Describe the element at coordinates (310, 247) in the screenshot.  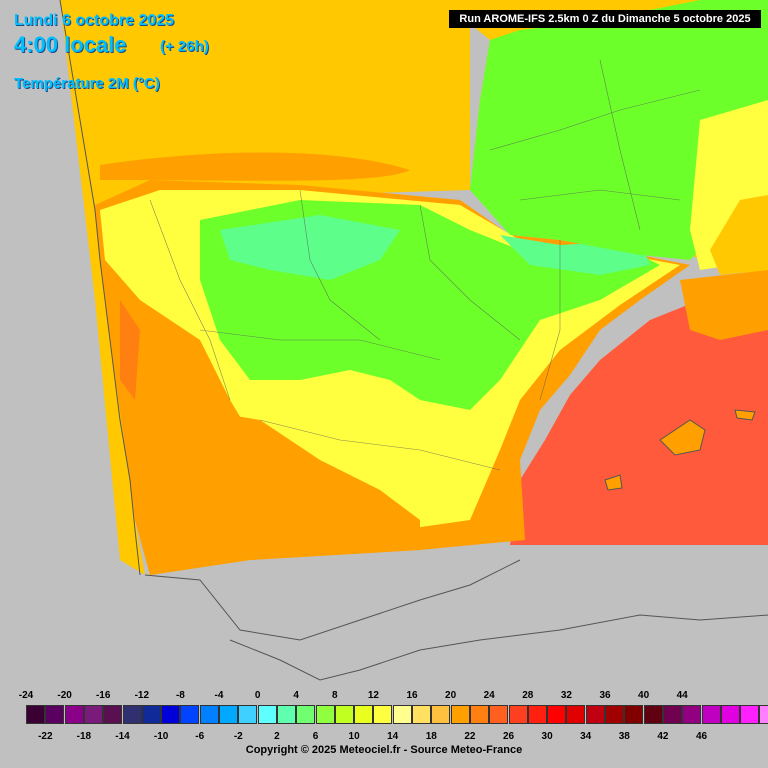
I see `cold-patch` at that location.